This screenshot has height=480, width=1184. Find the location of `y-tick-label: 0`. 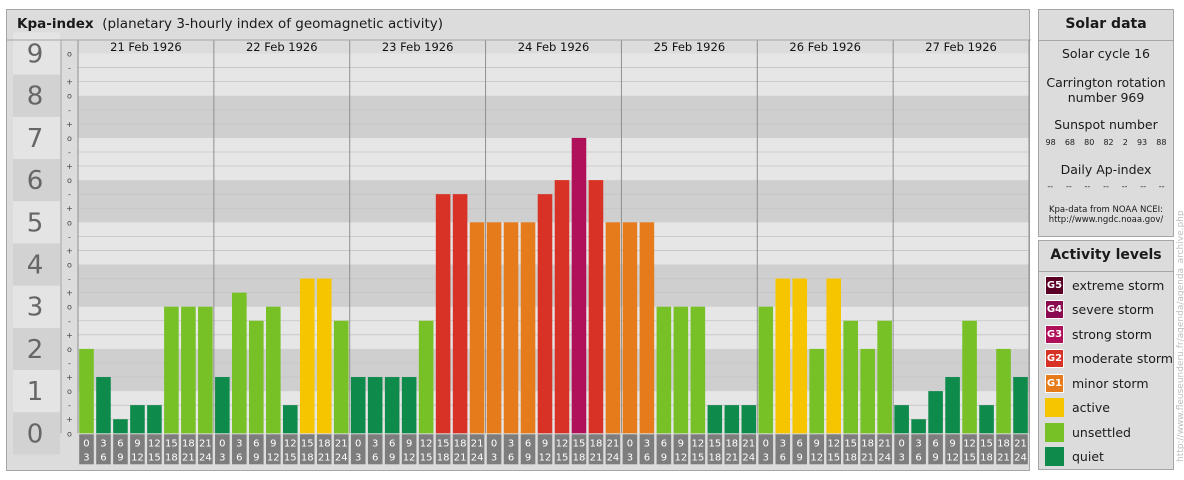

y-tick-label: 0 is located at coordinates (35, 434).